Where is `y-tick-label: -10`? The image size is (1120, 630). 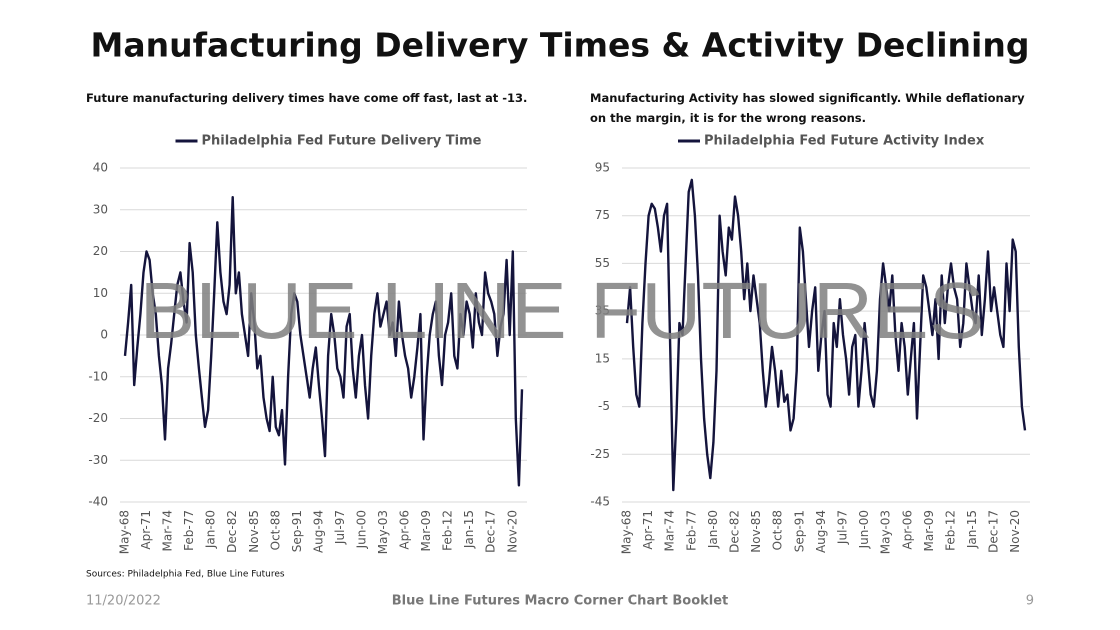 y-tick-label: -10 is located at coordinates (98, 376).